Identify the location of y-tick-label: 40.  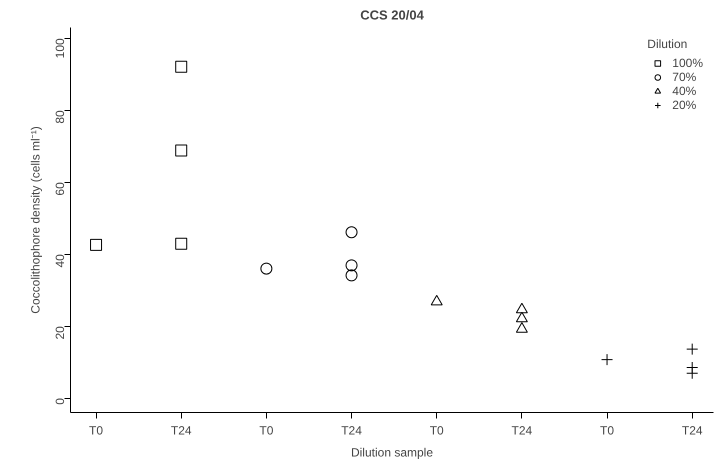
(60, 261).